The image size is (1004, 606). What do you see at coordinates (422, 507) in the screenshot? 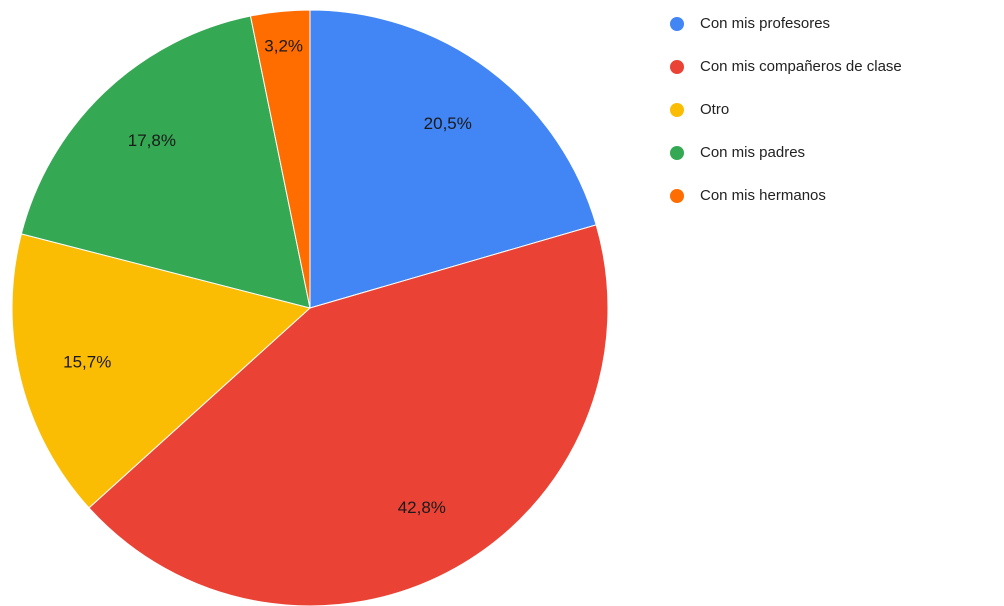
I see `slice-label: 42,8%` at bounding box center [422, 507].